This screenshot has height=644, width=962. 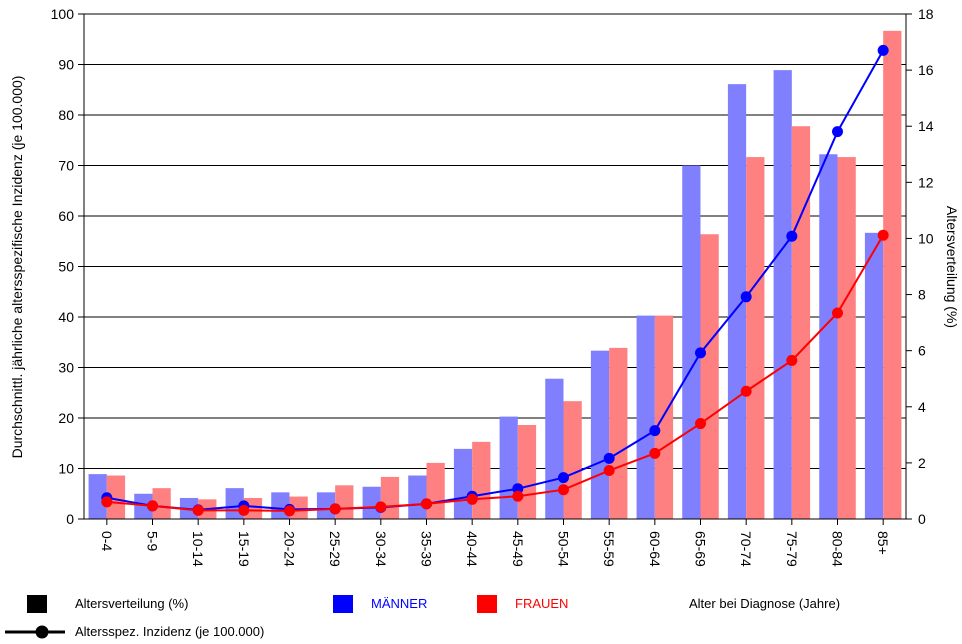 I want to click on legend-bar-label: Altersverteilung (%), so click(x=132, y=603).